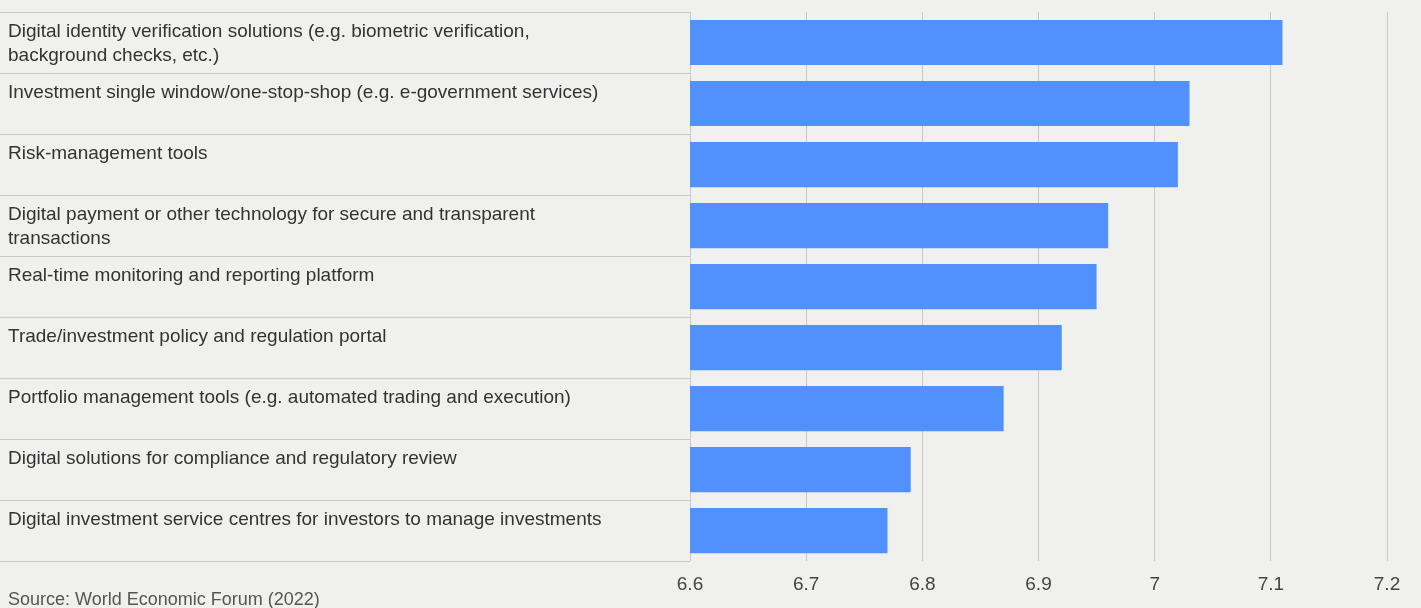 This screenshot has width=1421, height=608. Describe the element at coordinates (303, 92) in the screenshot. I see `y-tick-label: Investment single window/one-stop-shop (e.g. e-government services)` at that location.